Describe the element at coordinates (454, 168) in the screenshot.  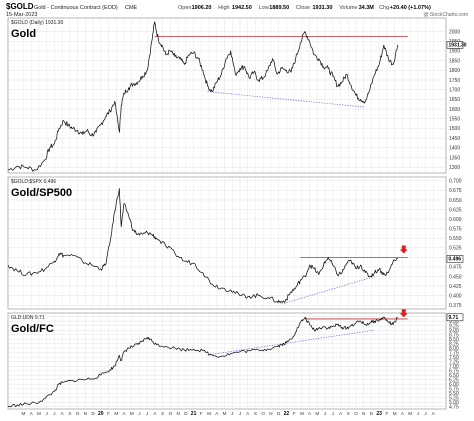
I see `y-tick-label: 1300` at that location.